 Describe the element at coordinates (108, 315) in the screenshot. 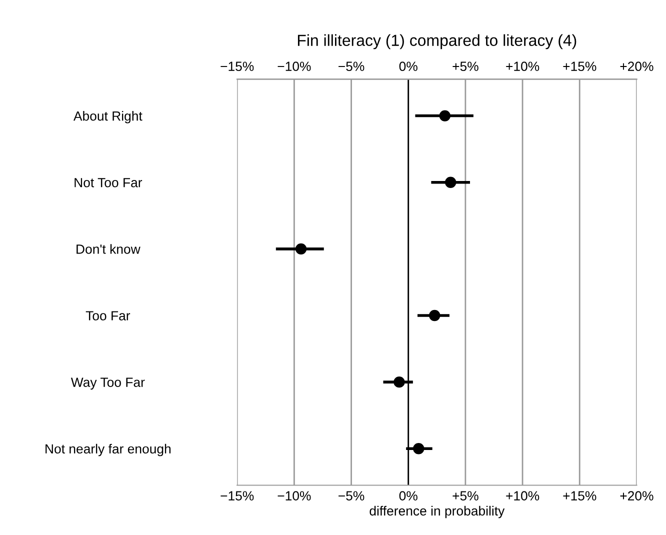

I see `y-tick-label: Too Far` at that location.